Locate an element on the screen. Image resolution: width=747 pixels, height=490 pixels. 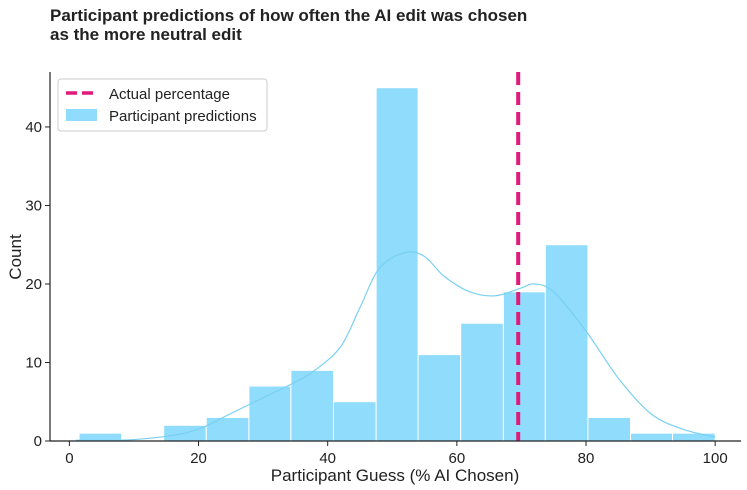
y-tick-label: 10 is located at coordinates (33, 362).